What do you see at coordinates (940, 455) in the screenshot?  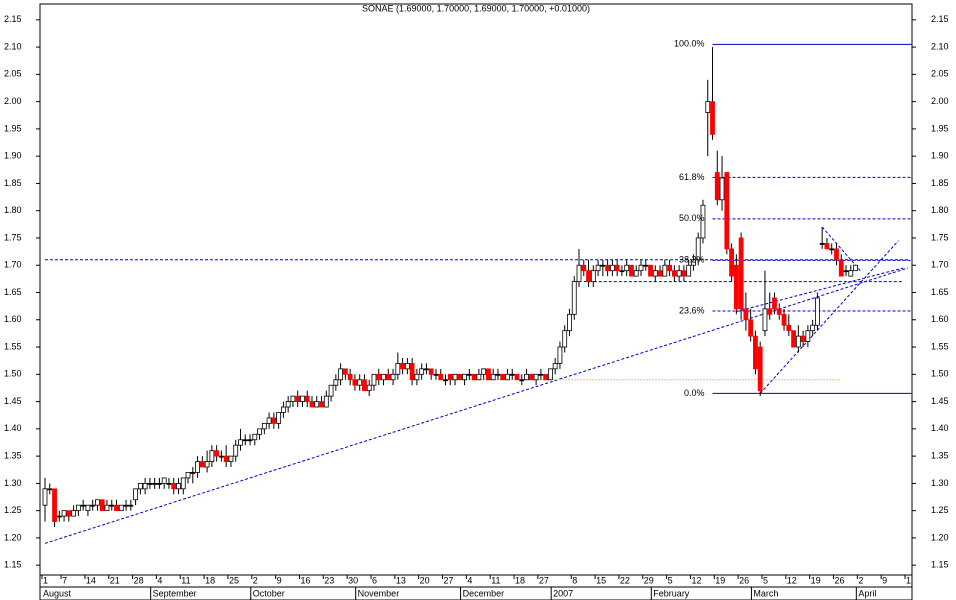 I see `y2-tick-label: 1.35` at bounding box center [940, 455].